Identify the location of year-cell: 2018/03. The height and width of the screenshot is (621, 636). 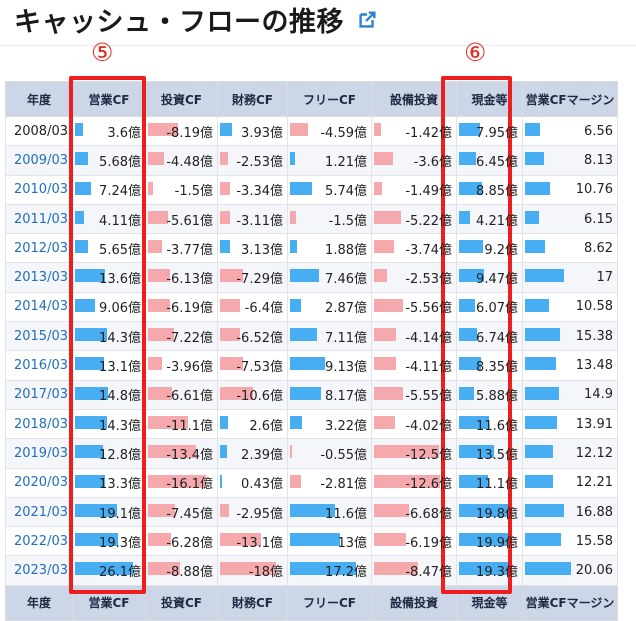
(39, 424).